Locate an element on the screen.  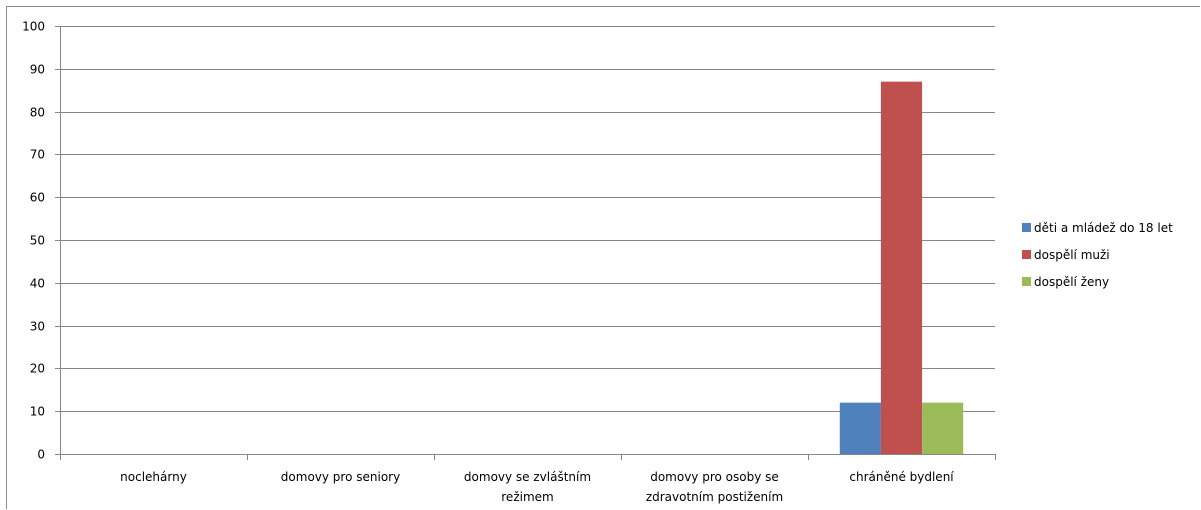
y-tick-label: 60 is located at coordinates (37, 198).